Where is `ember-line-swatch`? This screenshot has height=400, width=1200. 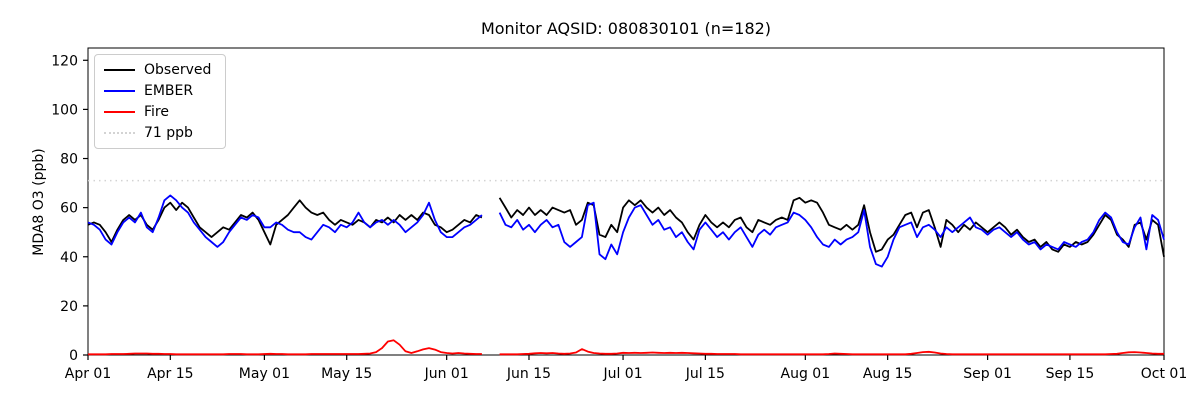 ember-line-swatch is located at coordinates (119, 91).